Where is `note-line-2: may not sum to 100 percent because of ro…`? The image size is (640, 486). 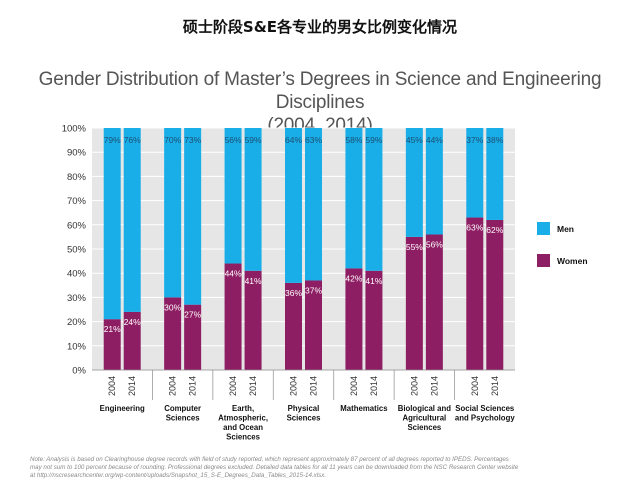 note-line-2: may not sum to 100 percent because of ro… is located at coordinates (274, 467).